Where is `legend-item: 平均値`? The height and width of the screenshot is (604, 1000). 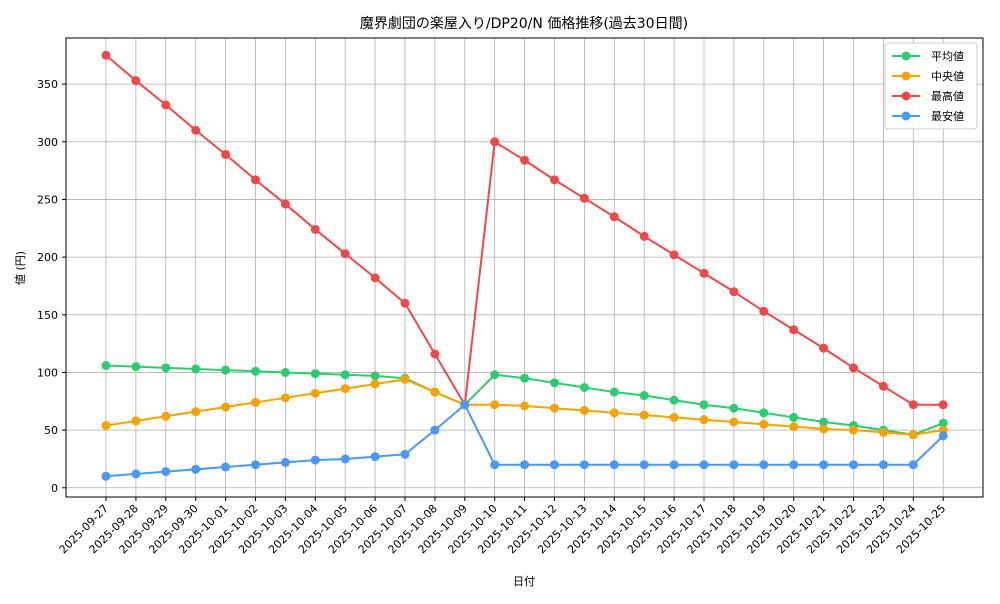
legend-item: 平均値 is located at coordinates (928, 56).